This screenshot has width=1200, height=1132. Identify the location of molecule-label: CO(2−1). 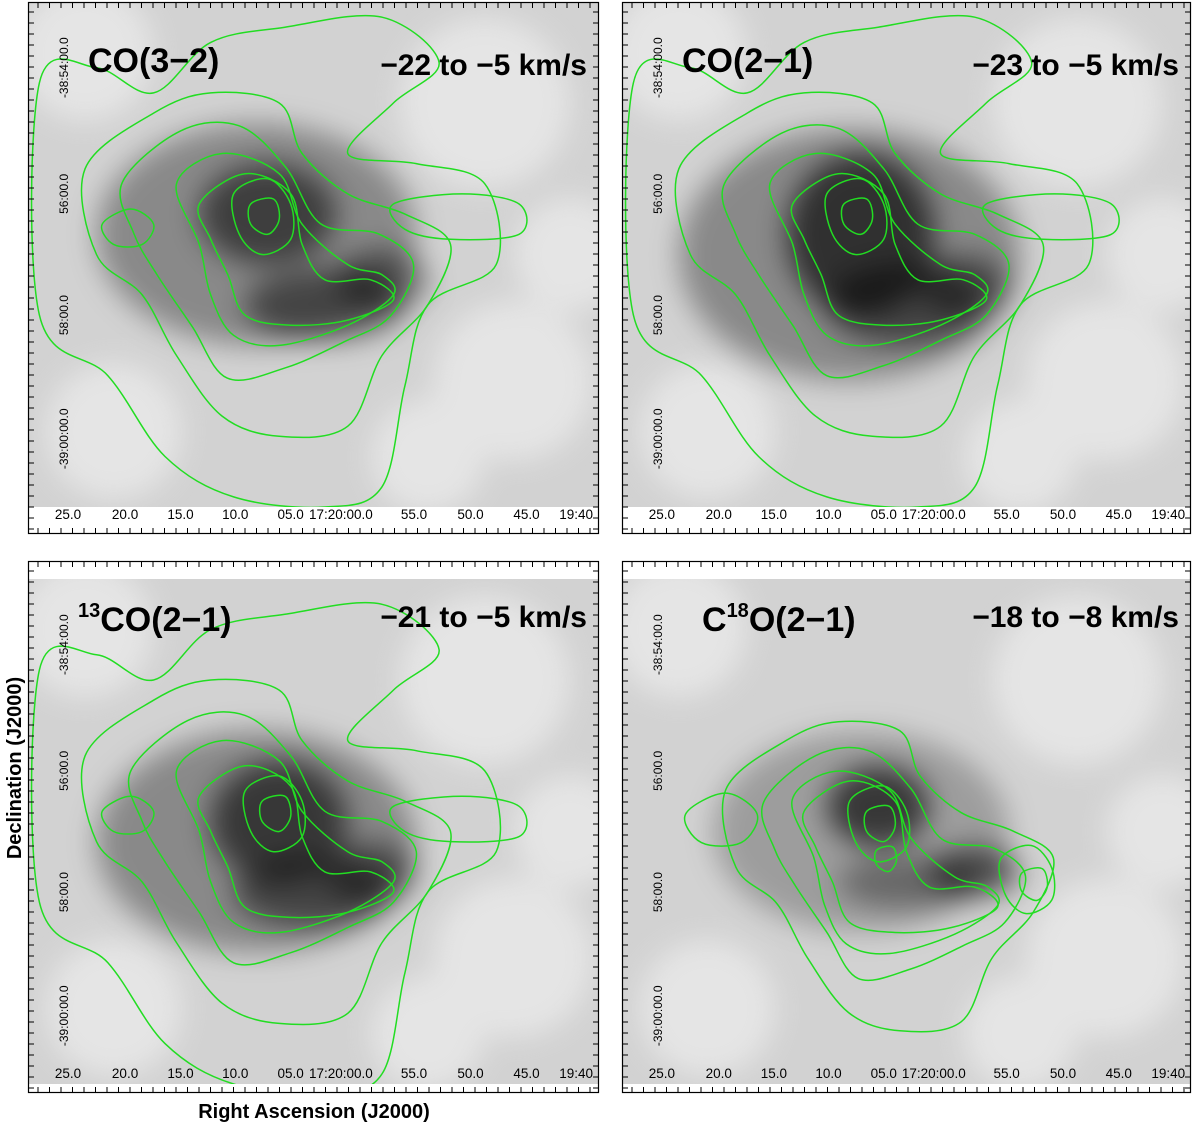
(747, 61).